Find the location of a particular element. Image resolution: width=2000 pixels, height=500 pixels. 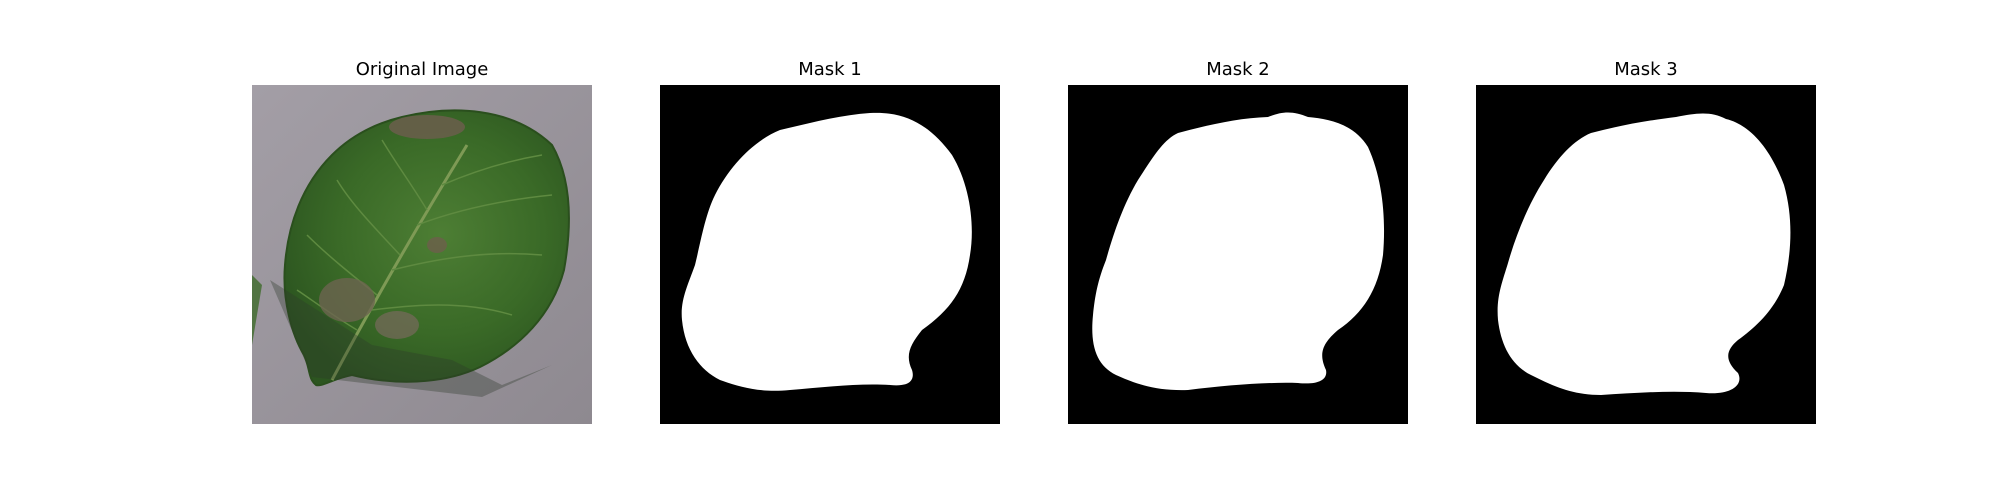

panel-mask-3: Mask 3 is located at coordinates (1646, 239).